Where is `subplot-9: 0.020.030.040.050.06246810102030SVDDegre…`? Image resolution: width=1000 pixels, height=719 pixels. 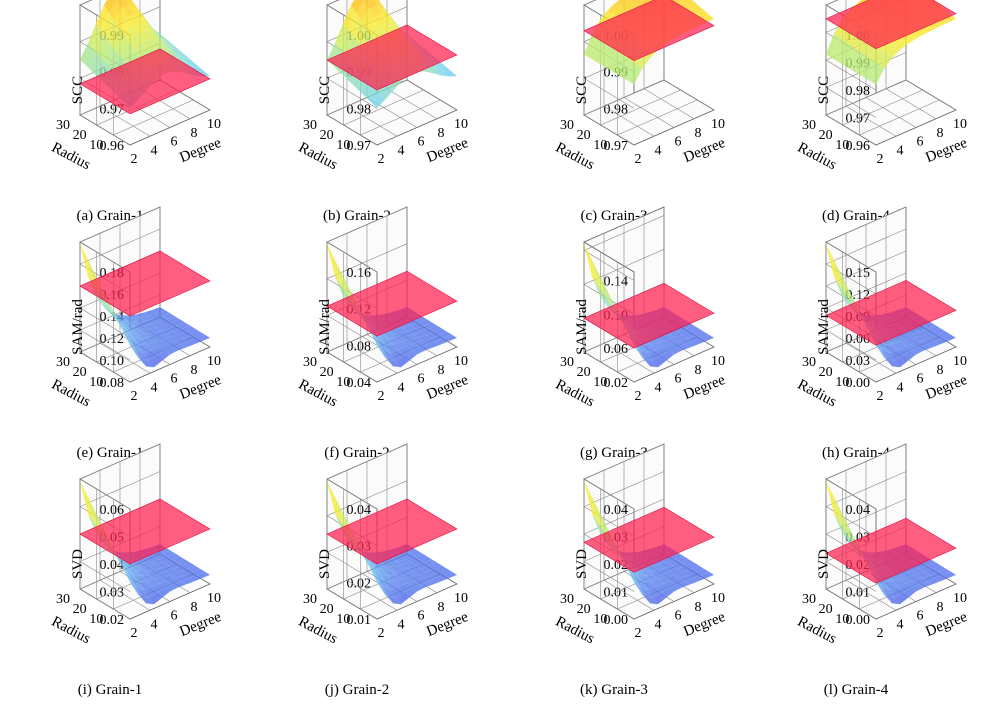
subplot-9: 0.020.030.040.050.06246810102030SVDDegre… is located at coordinates (136, 570).